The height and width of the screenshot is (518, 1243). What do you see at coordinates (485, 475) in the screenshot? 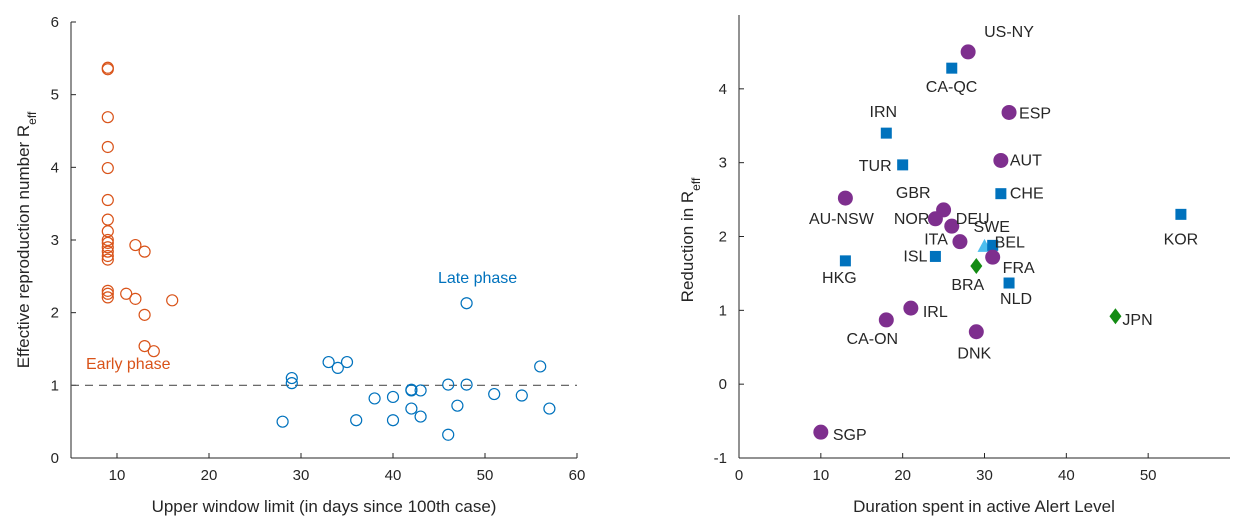
I see `left-x-tick-label: 50` at bounding box center [485, 475].